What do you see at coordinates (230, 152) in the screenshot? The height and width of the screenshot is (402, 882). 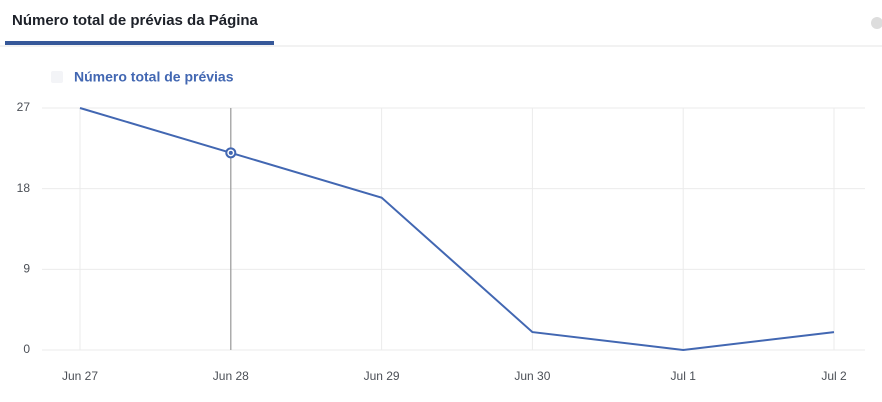 I see `hover-point-core` at bounding box center [230, 152].